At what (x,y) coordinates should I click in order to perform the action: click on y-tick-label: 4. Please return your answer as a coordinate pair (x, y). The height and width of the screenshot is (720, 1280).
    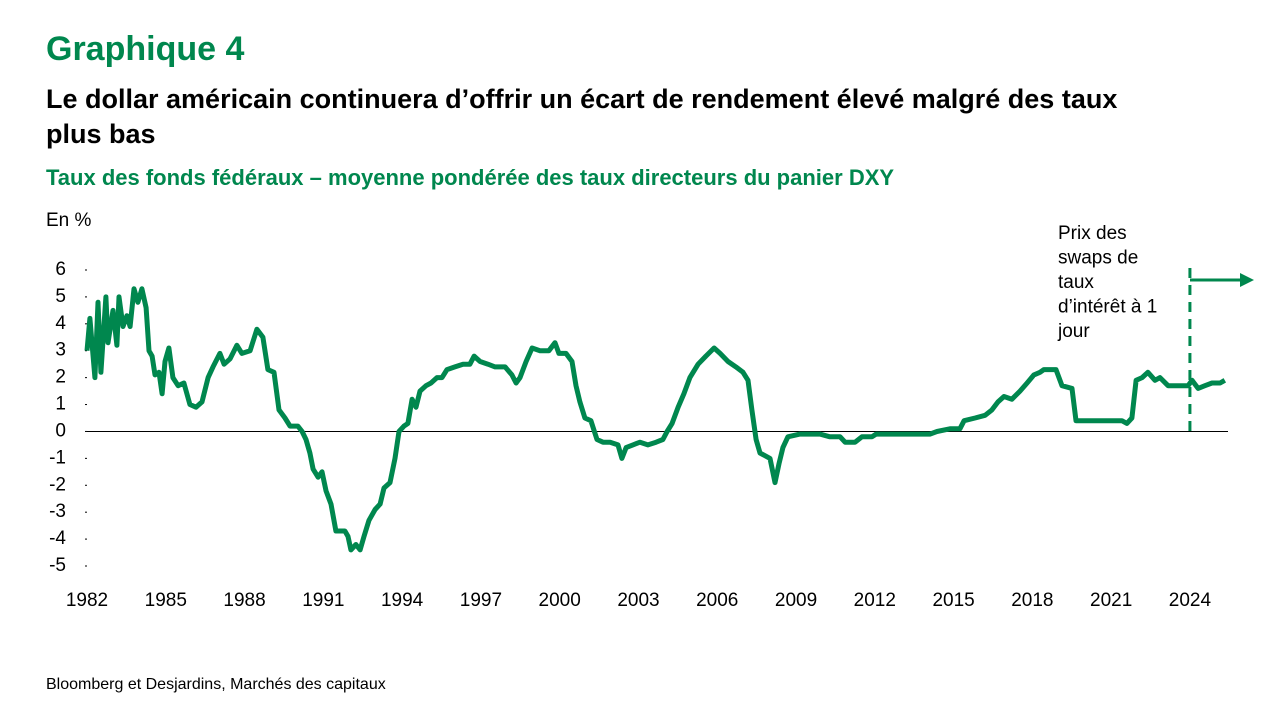
    Looking at the image, I should click on (60, 323).